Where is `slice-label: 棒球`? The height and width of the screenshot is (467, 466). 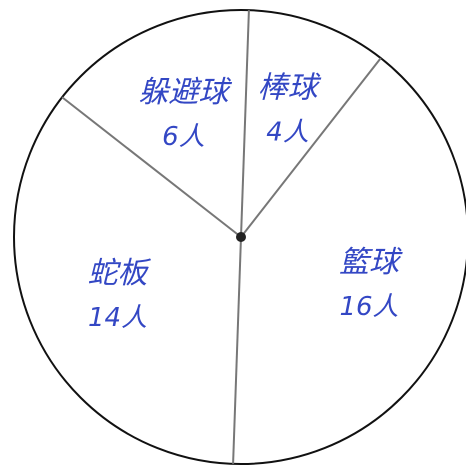
slice-label: 棒球 is located at coordinates (290, 88).